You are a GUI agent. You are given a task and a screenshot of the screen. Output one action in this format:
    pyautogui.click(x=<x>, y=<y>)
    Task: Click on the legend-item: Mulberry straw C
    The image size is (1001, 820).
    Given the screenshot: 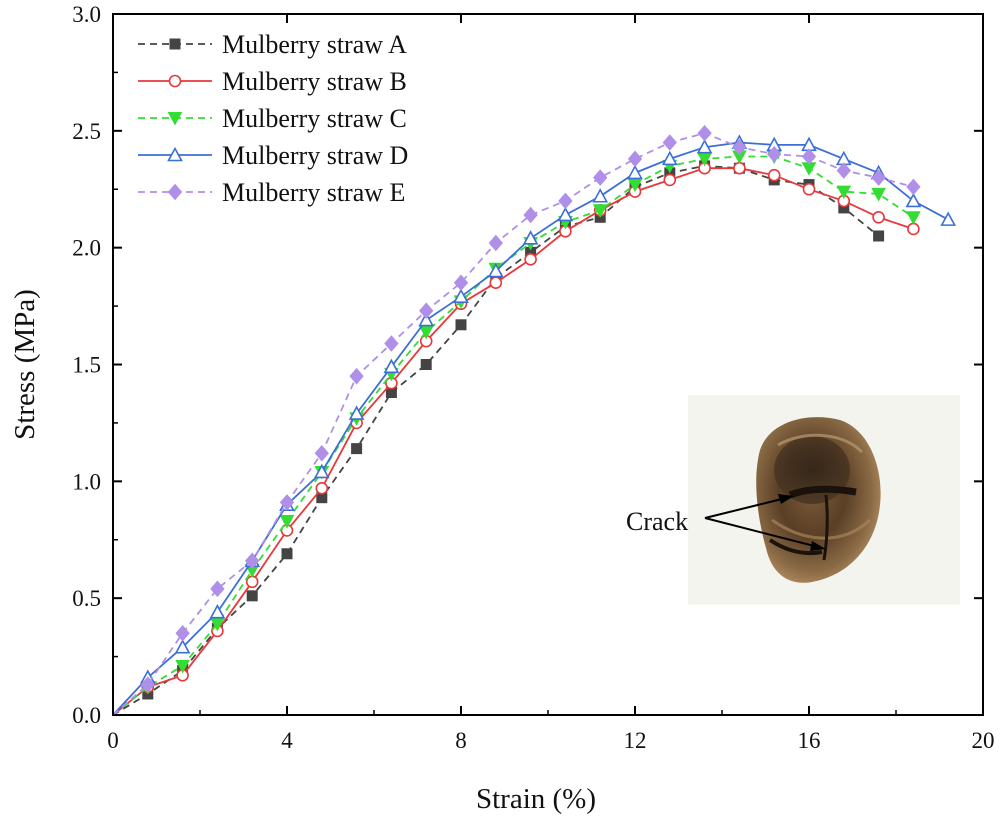 What is the action you would take?
    pyautogui.click(x=272, y=118)
    